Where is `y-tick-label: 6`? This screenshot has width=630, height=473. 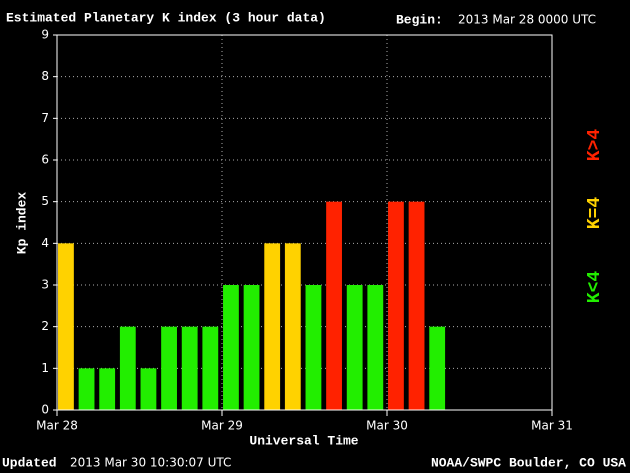
y-tick-label: 6 is located at coordinates (45, 160).